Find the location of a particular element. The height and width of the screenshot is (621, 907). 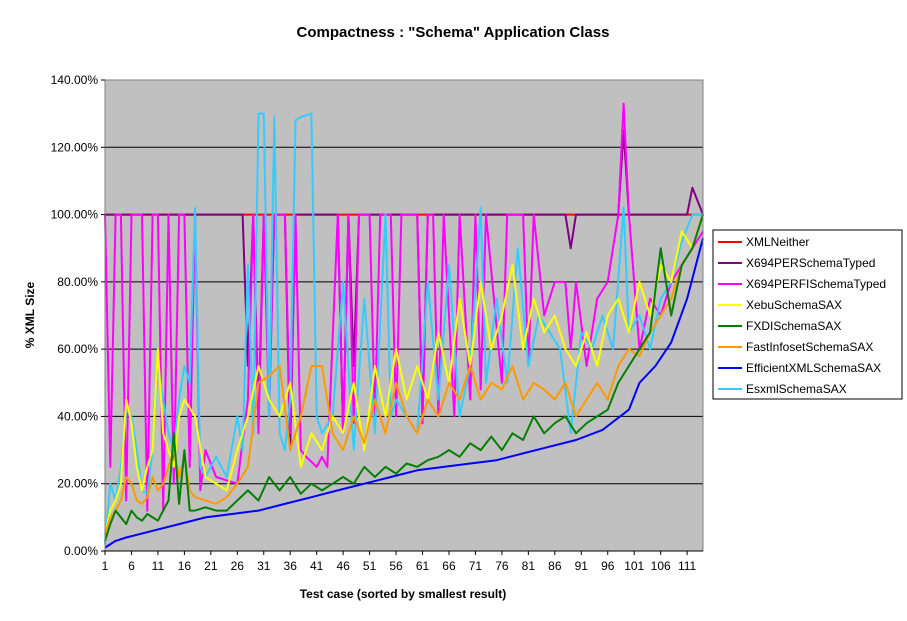

x-tick-label: 66 is located at coordinates (449, 566).